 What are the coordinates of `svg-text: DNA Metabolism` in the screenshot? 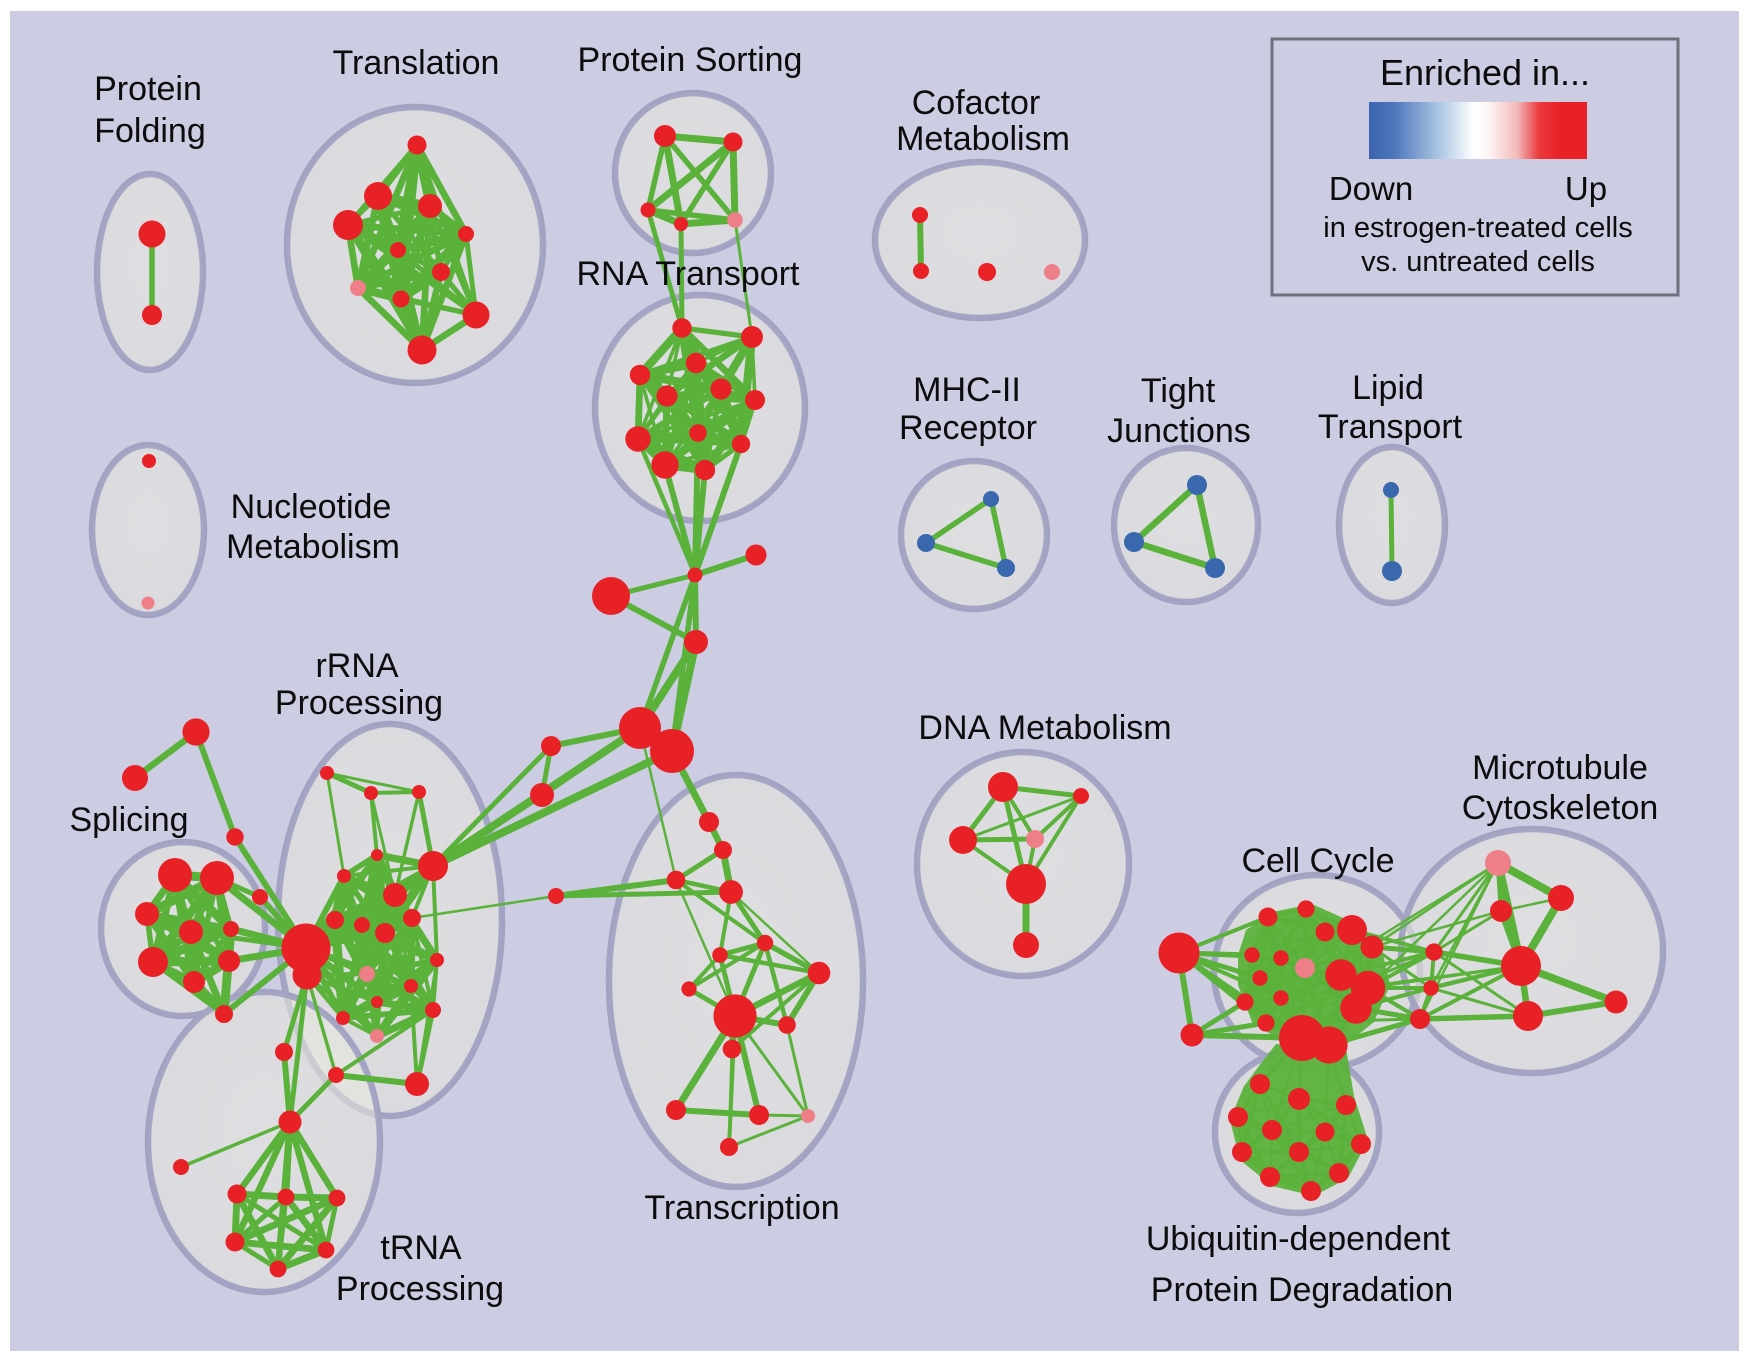 It's located at (1044, 728).